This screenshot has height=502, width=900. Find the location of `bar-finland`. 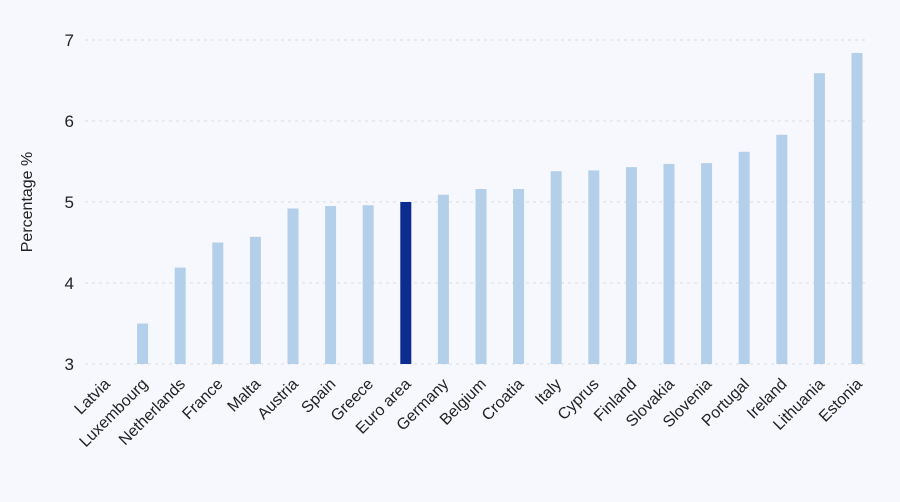

bar-finland is located at coordinates (631, 265).